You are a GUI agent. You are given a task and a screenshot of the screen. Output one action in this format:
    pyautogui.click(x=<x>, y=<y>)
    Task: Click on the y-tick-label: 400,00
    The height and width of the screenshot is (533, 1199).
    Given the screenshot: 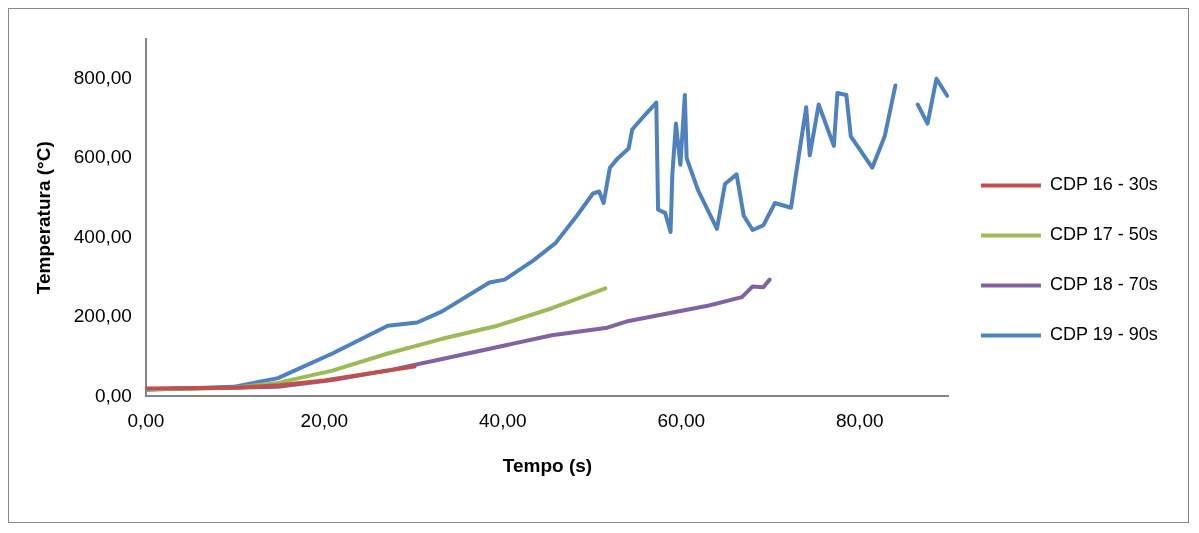 What is the action you would take?
    pyautogui.click(x=102, y=236)
    